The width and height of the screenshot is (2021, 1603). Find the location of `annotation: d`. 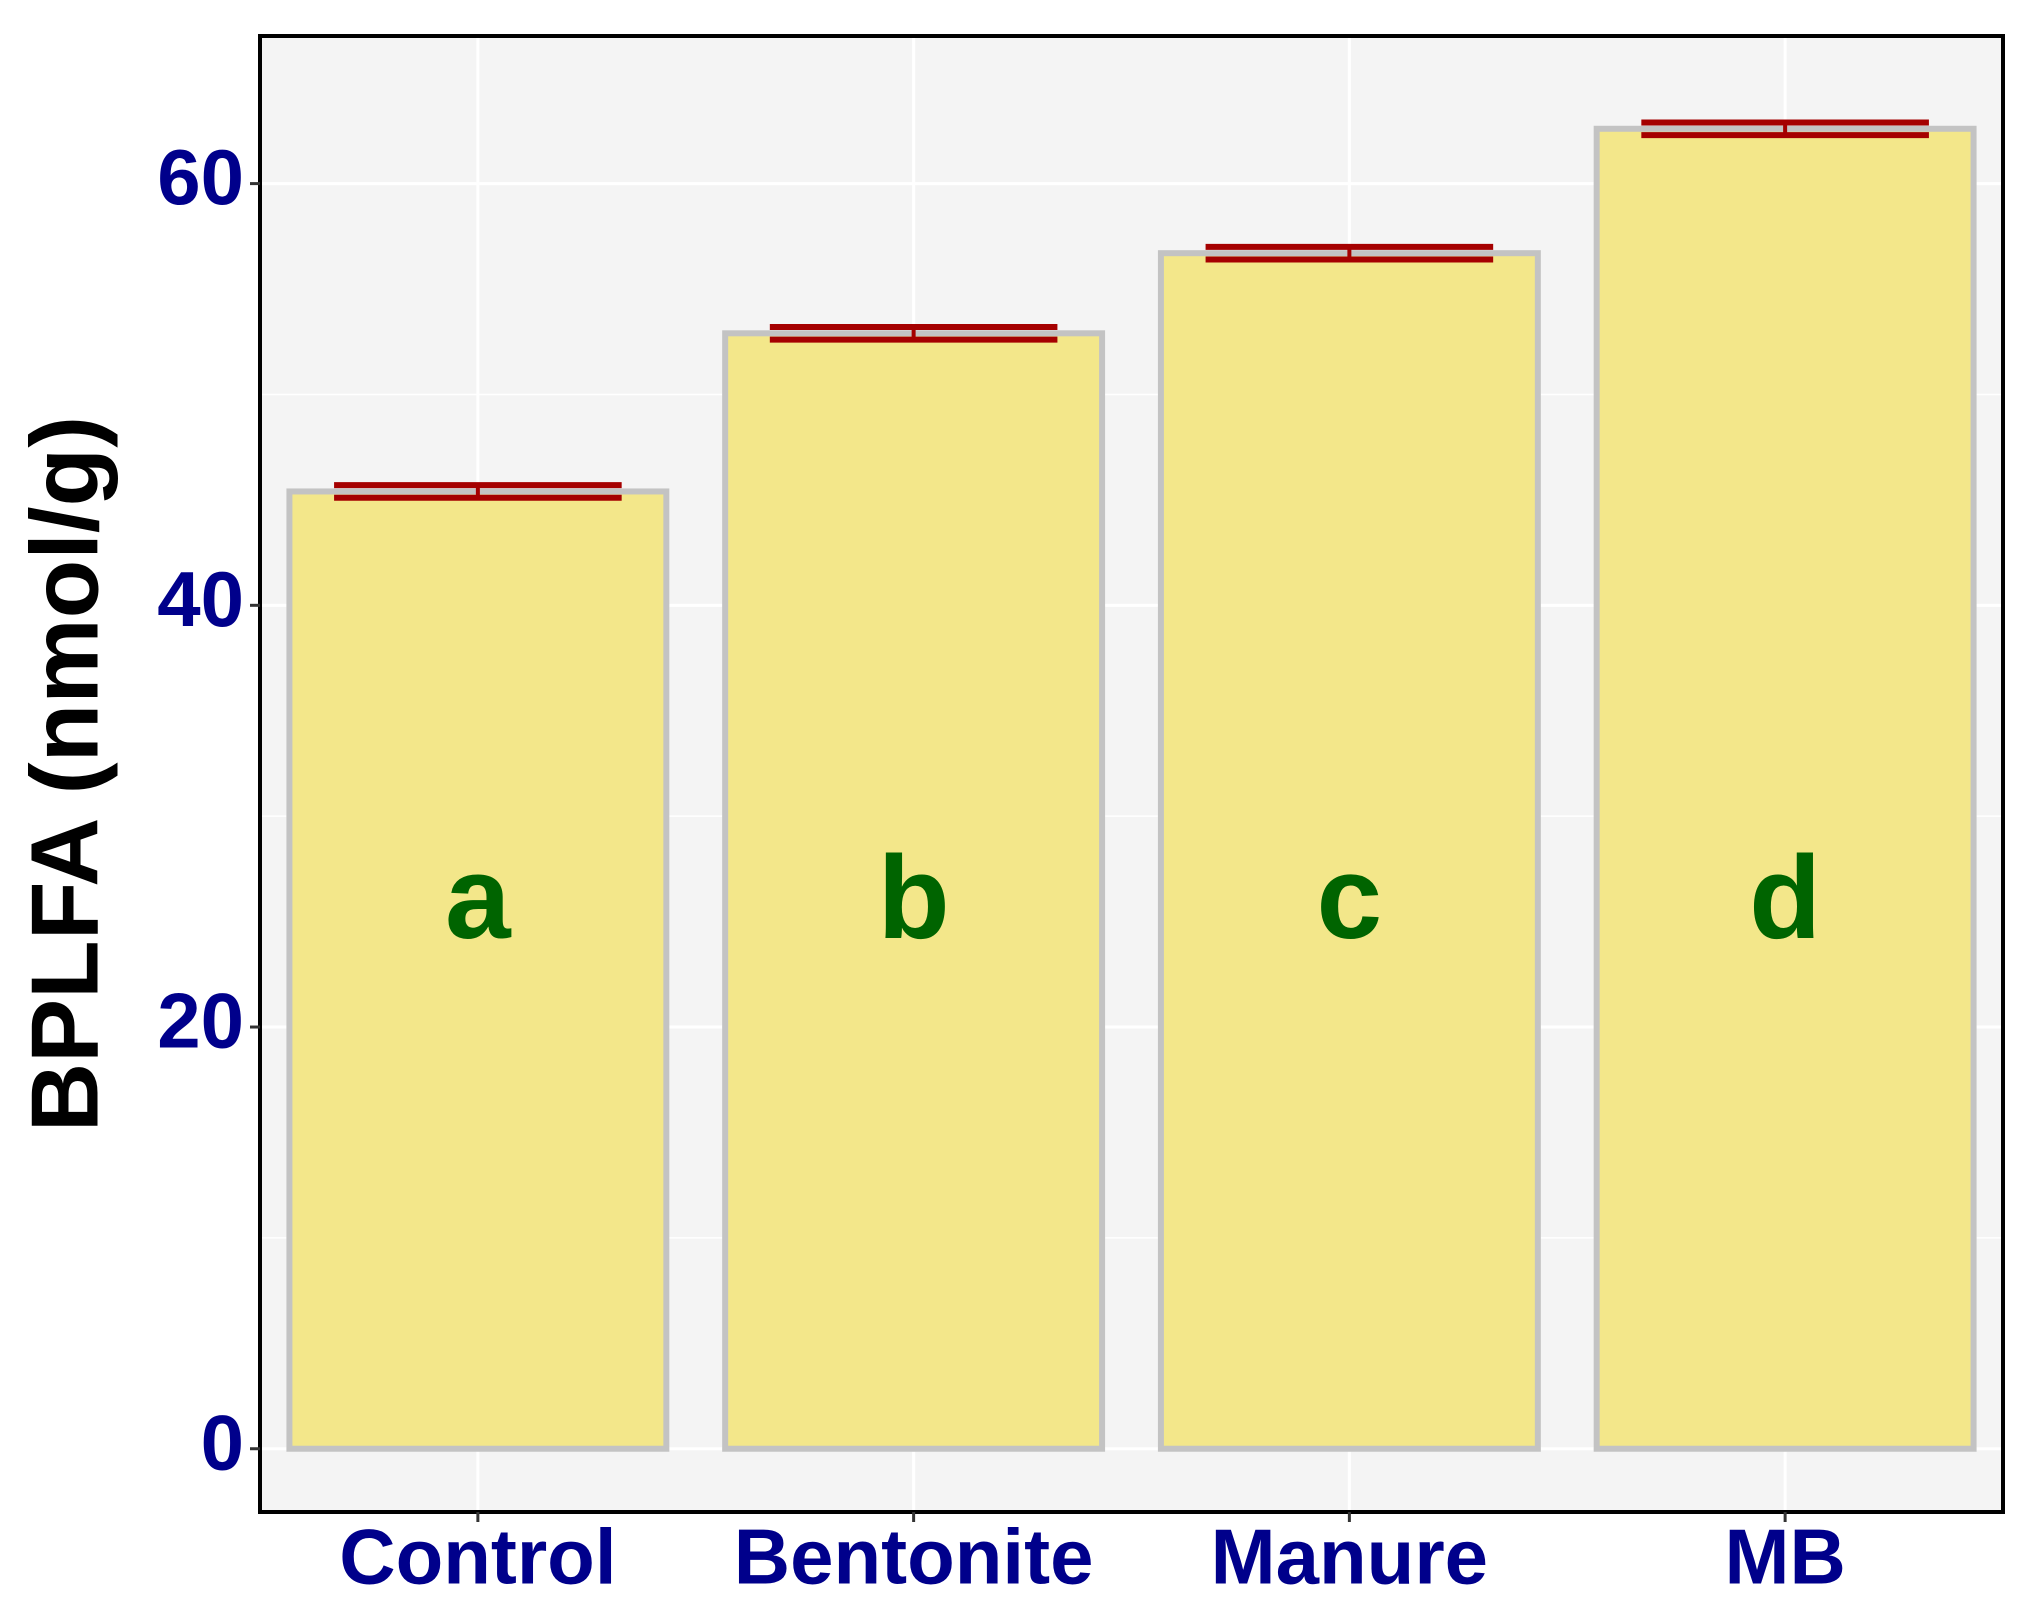

annotation: d is located at coordinates (1785, 898).